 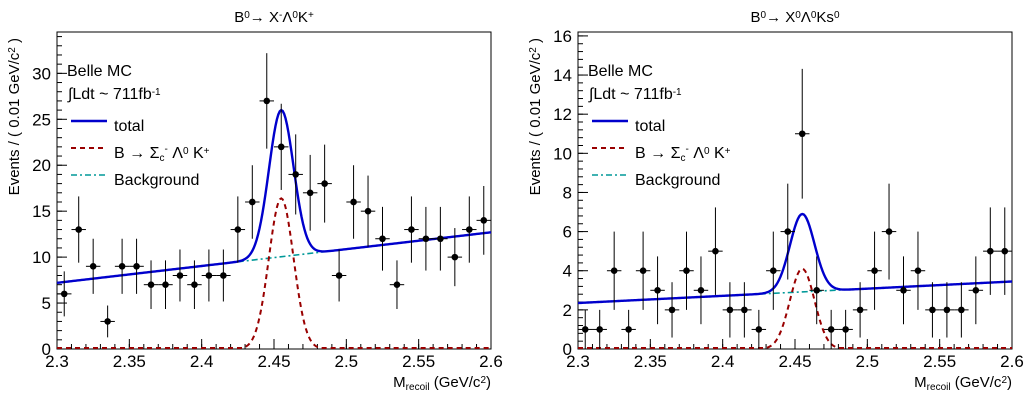 I want to click on chart-title: B0→ X-Λ0K+, so click(x=274, y=17).